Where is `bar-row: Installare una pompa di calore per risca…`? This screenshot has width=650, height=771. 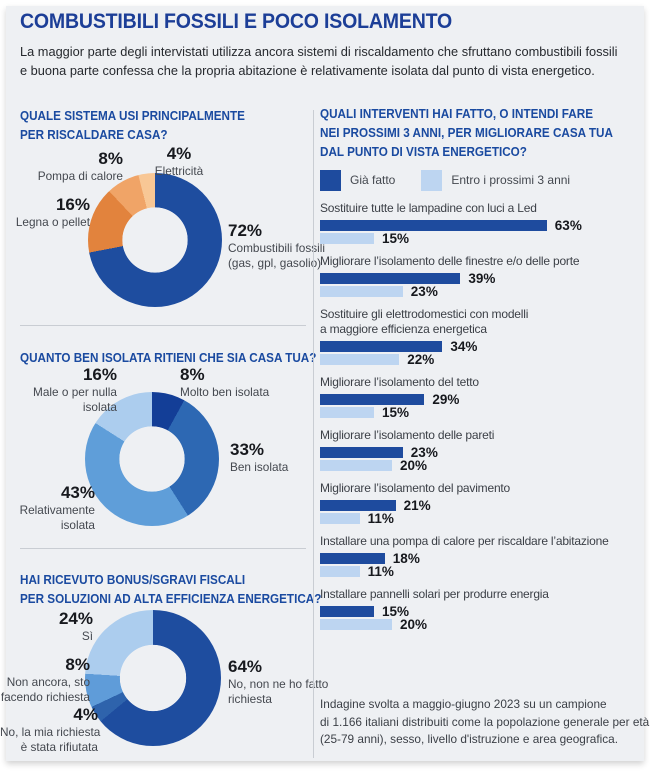
bar-row: Installare una pompa di calore per risca… is located at coordinates (483, 556).